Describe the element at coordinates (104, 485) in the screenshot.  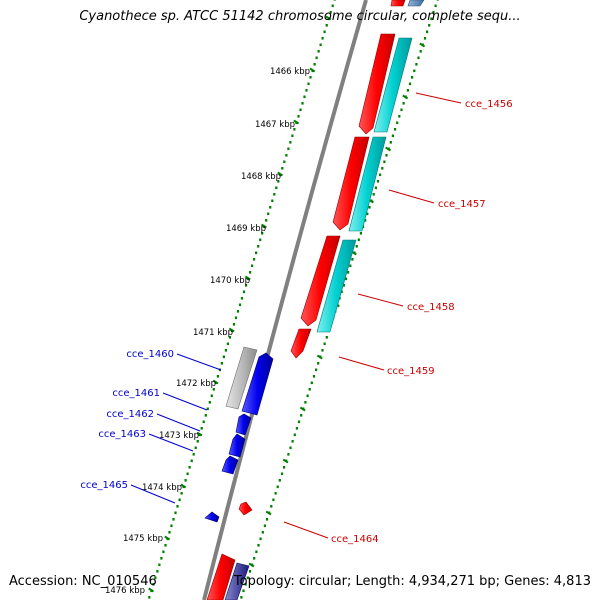
I see `gene-label-cce_1465: cce_1465` at that location.